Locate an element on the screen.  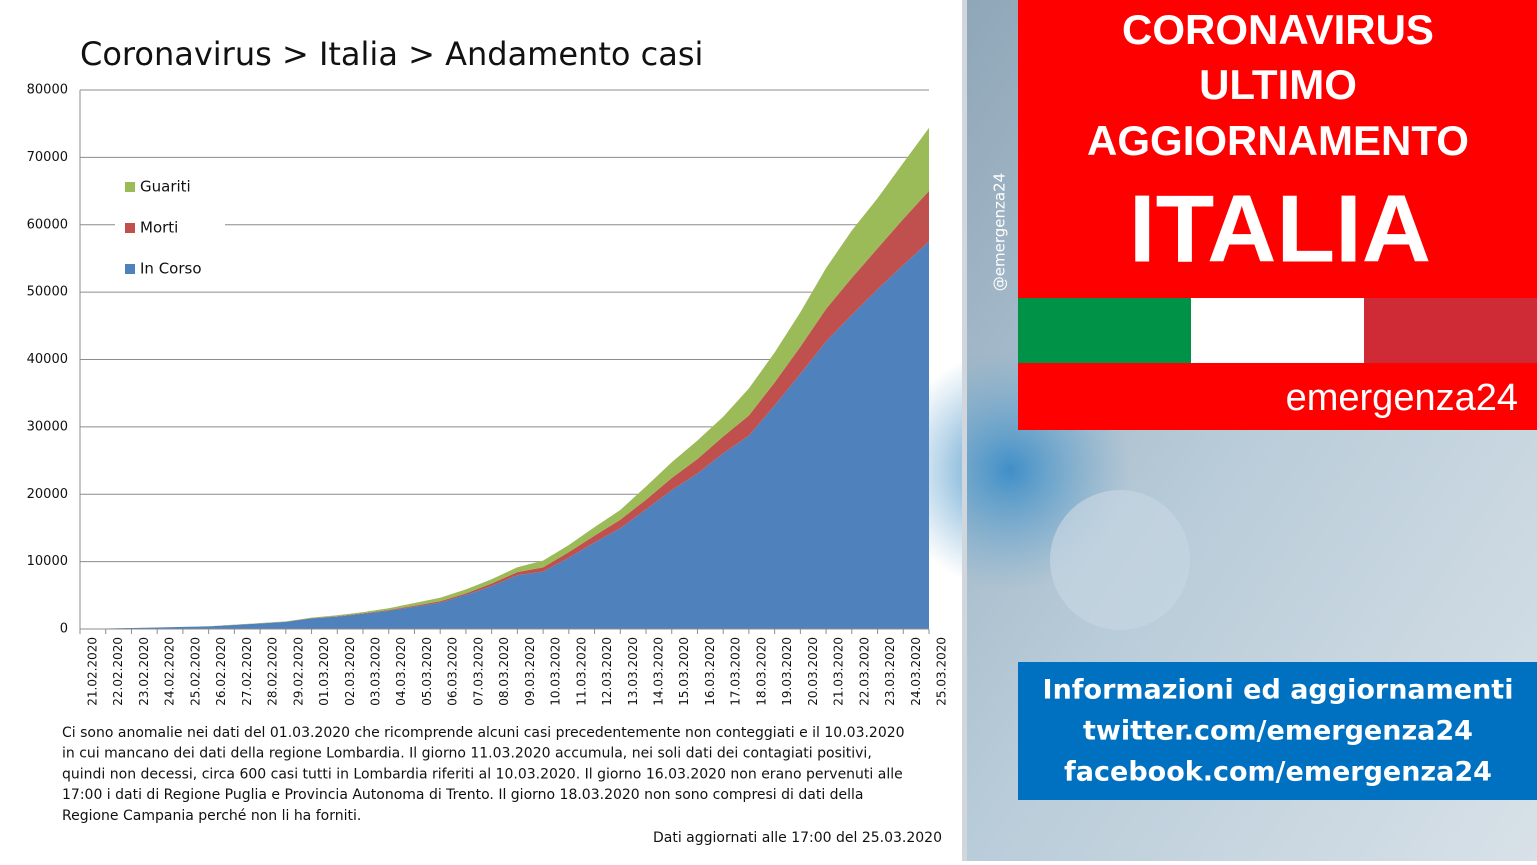
x-tick-label: 03.03.2020 is located at coordinates (376, 671).